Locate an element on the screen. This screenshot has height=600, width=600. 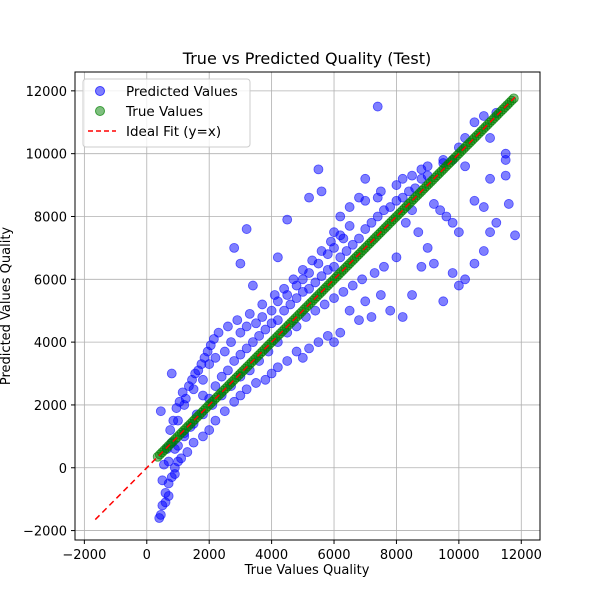
x-tick-label: −2000 is located at coordinates (84, 555).